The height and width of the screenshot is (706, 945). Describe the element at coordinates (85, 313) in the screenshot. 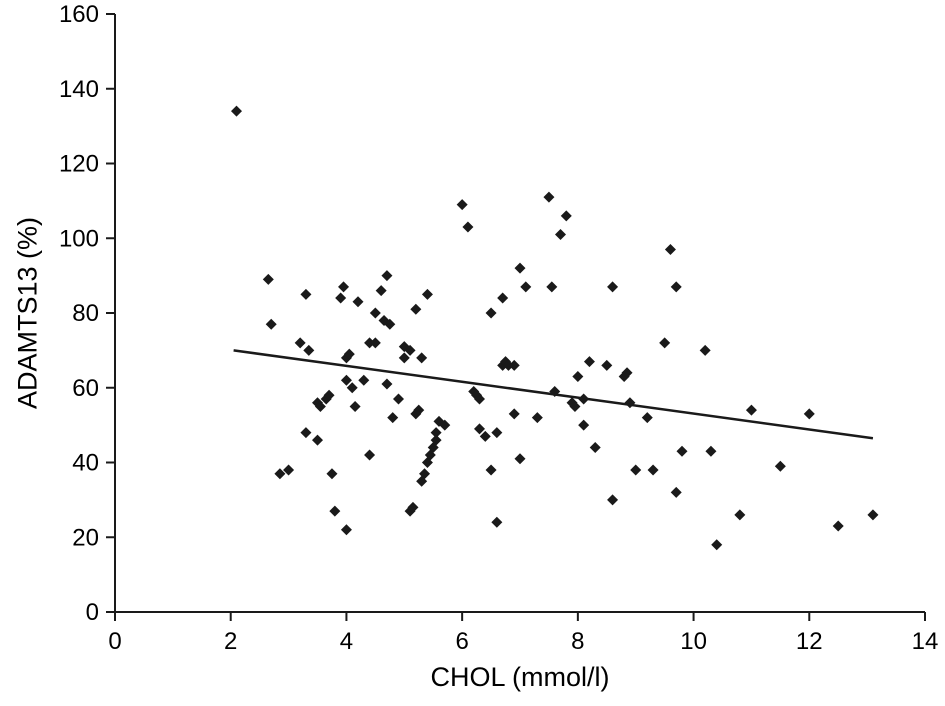

I see `y-tick-label: 80` at that location.